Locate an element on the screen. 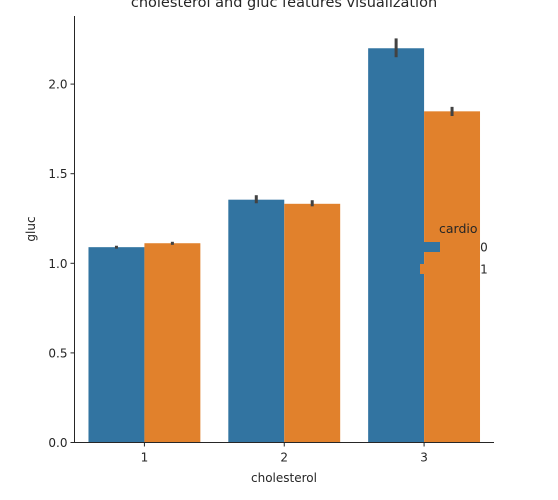 Image resolution: width=558 pixels, height=500 pixels. x-ticks: 1 2 3 is located at coordinates (284, 453).